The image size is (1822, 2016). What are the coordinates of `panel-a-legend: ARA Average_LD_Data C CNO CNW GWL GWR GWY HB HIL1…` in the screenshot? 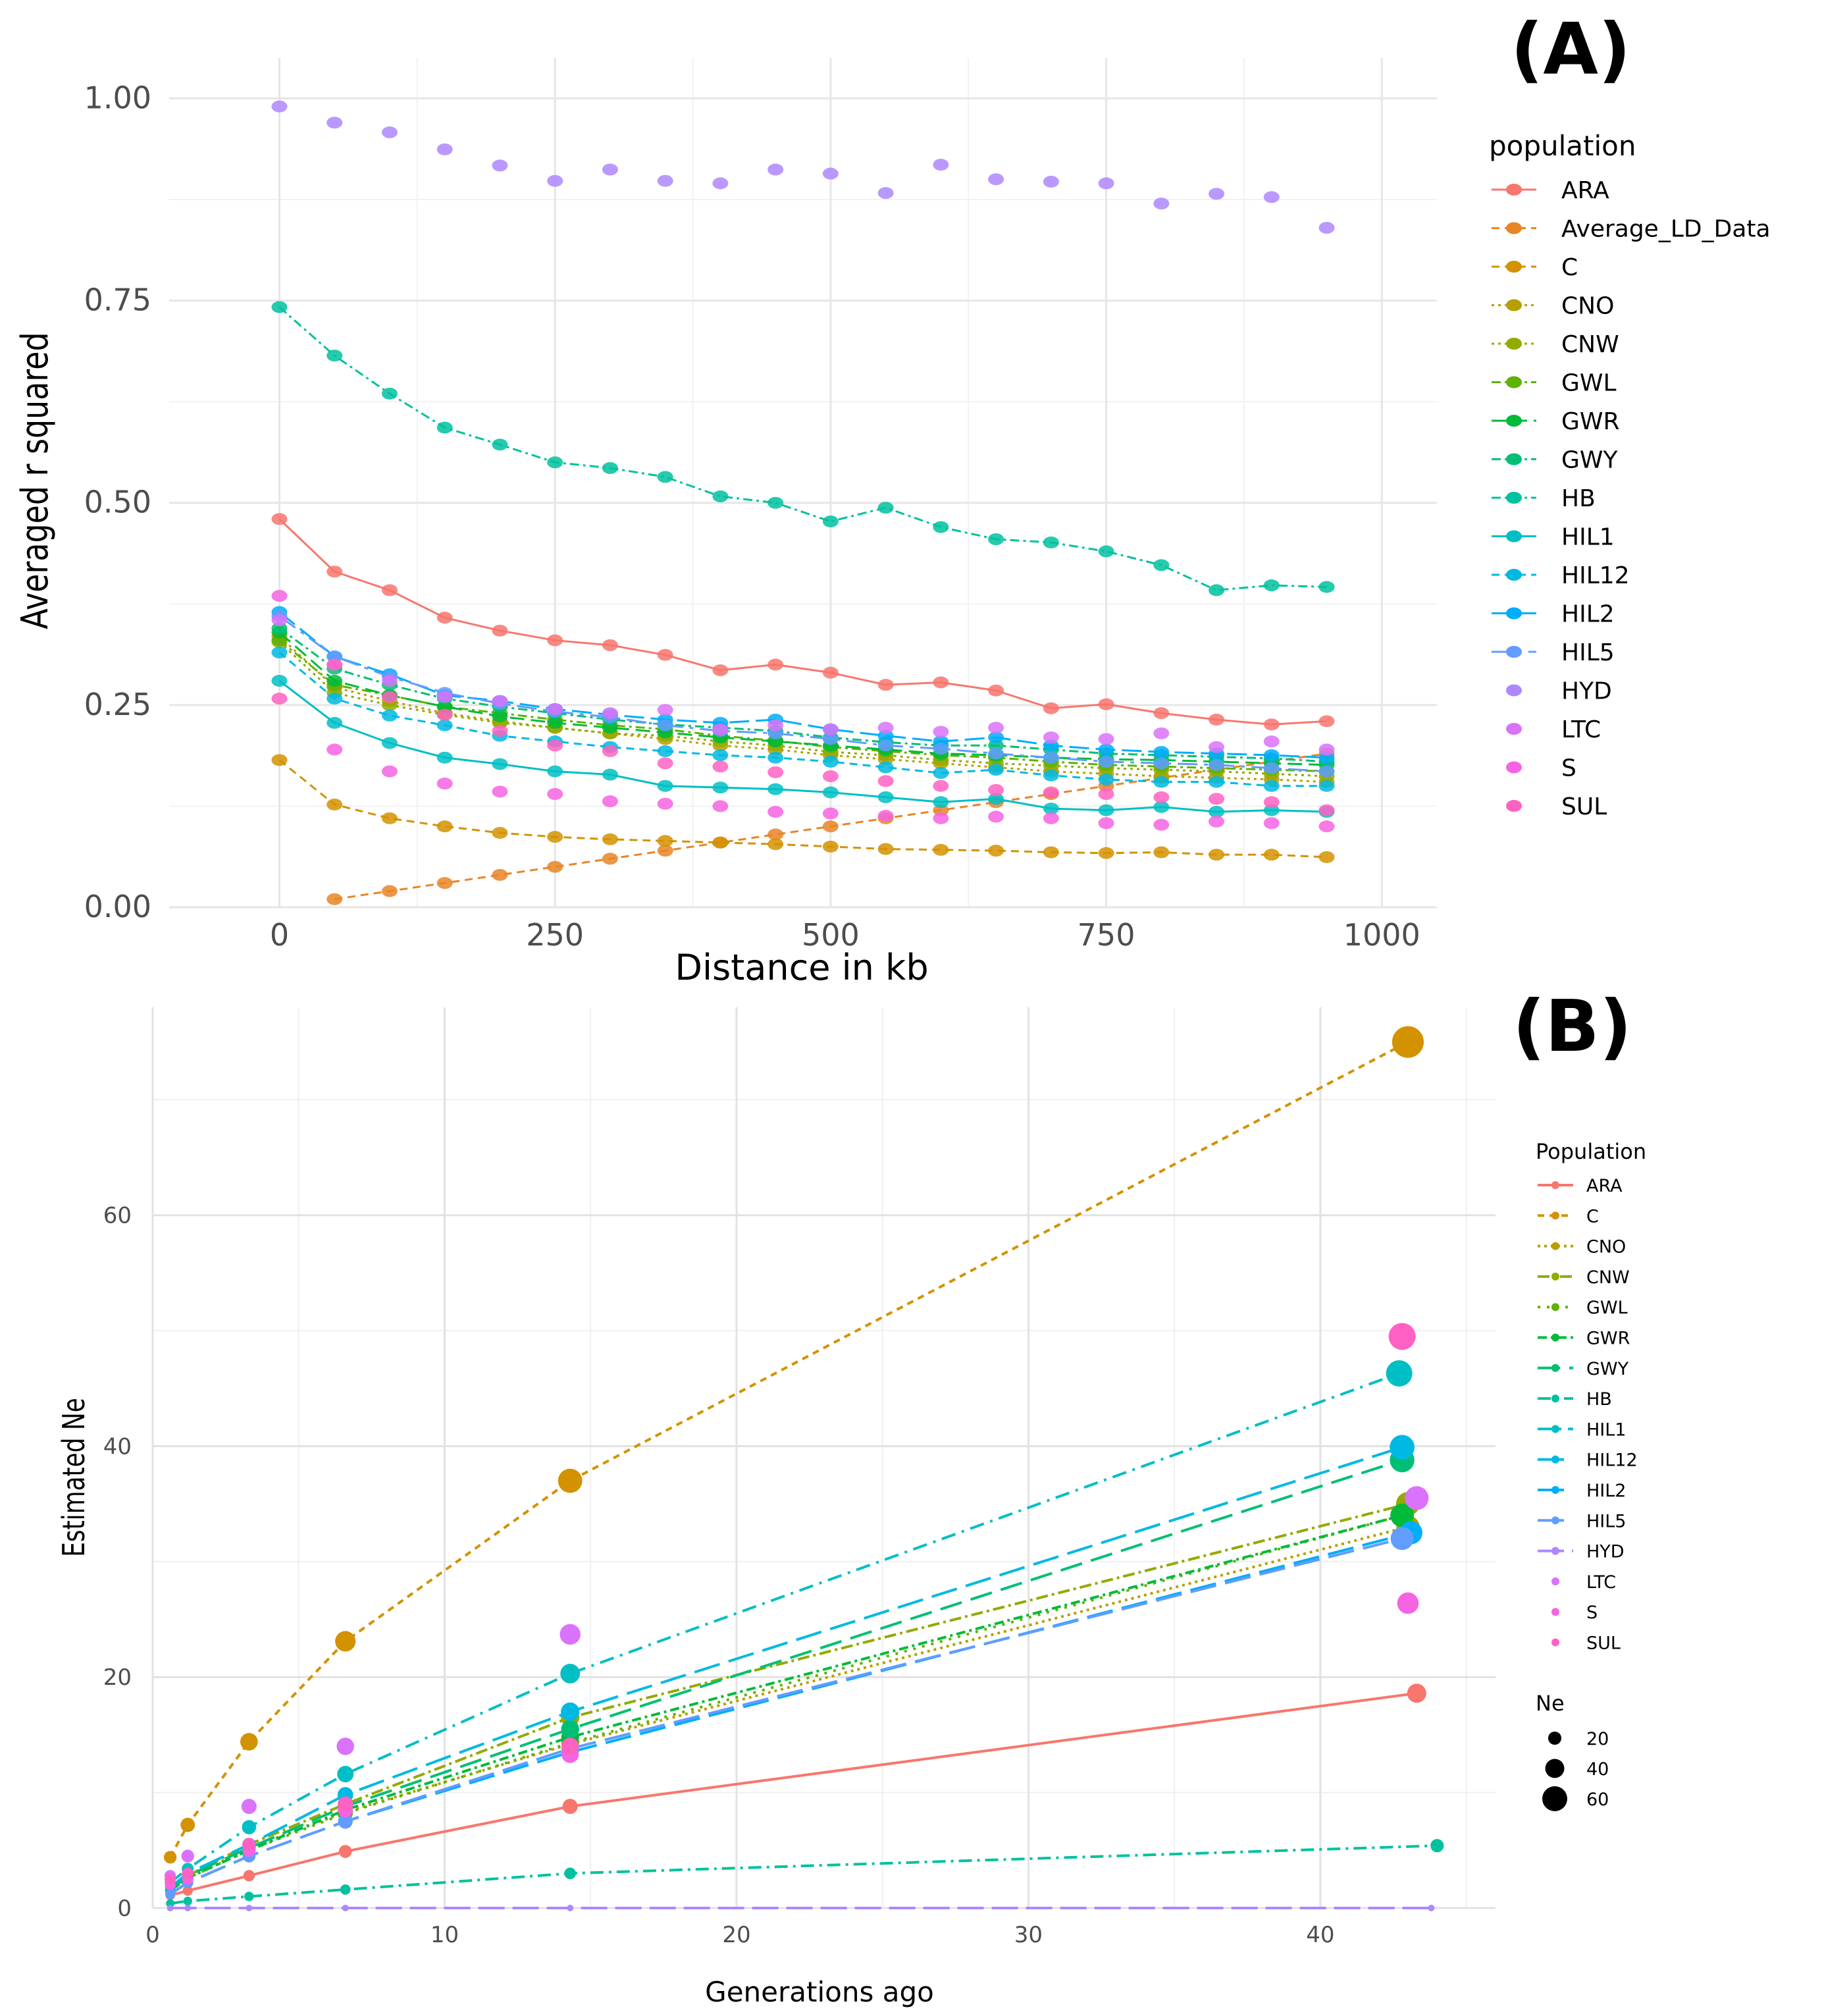 It's located at (1632, 498).